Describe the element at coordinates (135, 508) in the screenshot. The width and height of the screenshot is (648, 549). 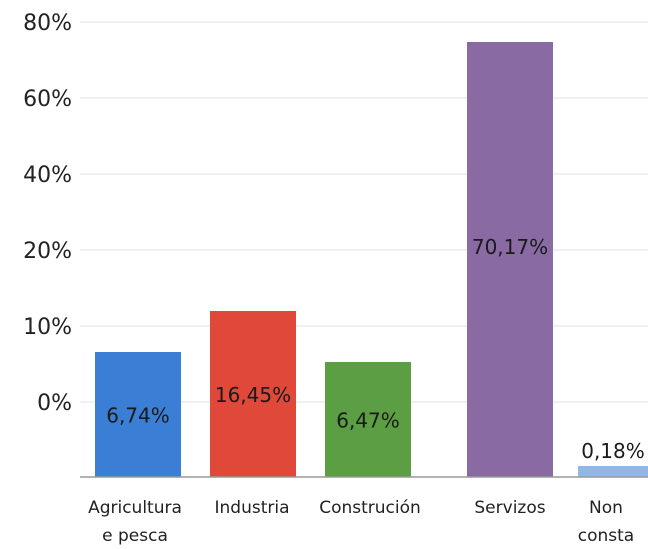
I see `x-category-label: Agricultura` at that location.